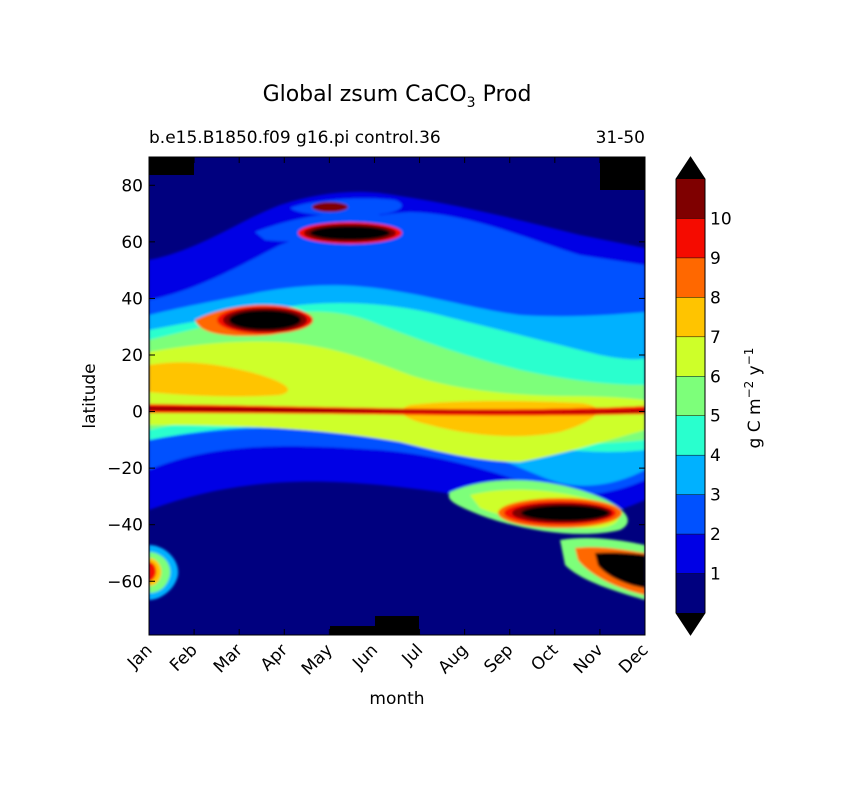 This screenshot has height=788, width=844. I want to click on x-tick-label: Jan, so click(139, 656).